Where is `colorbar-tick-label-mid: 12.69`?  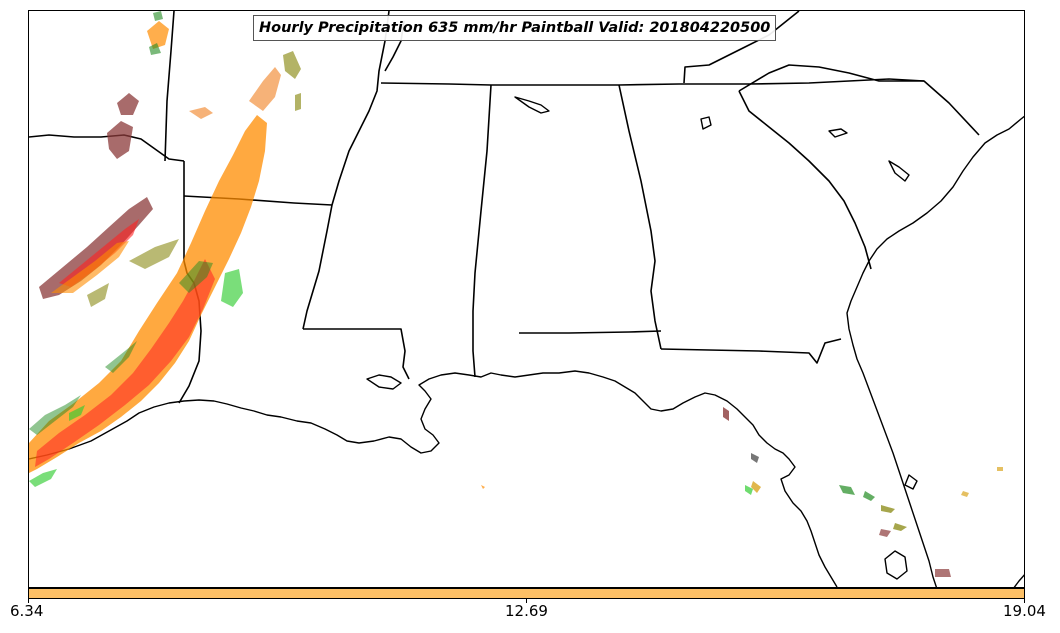 colorbar-tick-label-mid: 12.69 is located at coordinates (526, 611).